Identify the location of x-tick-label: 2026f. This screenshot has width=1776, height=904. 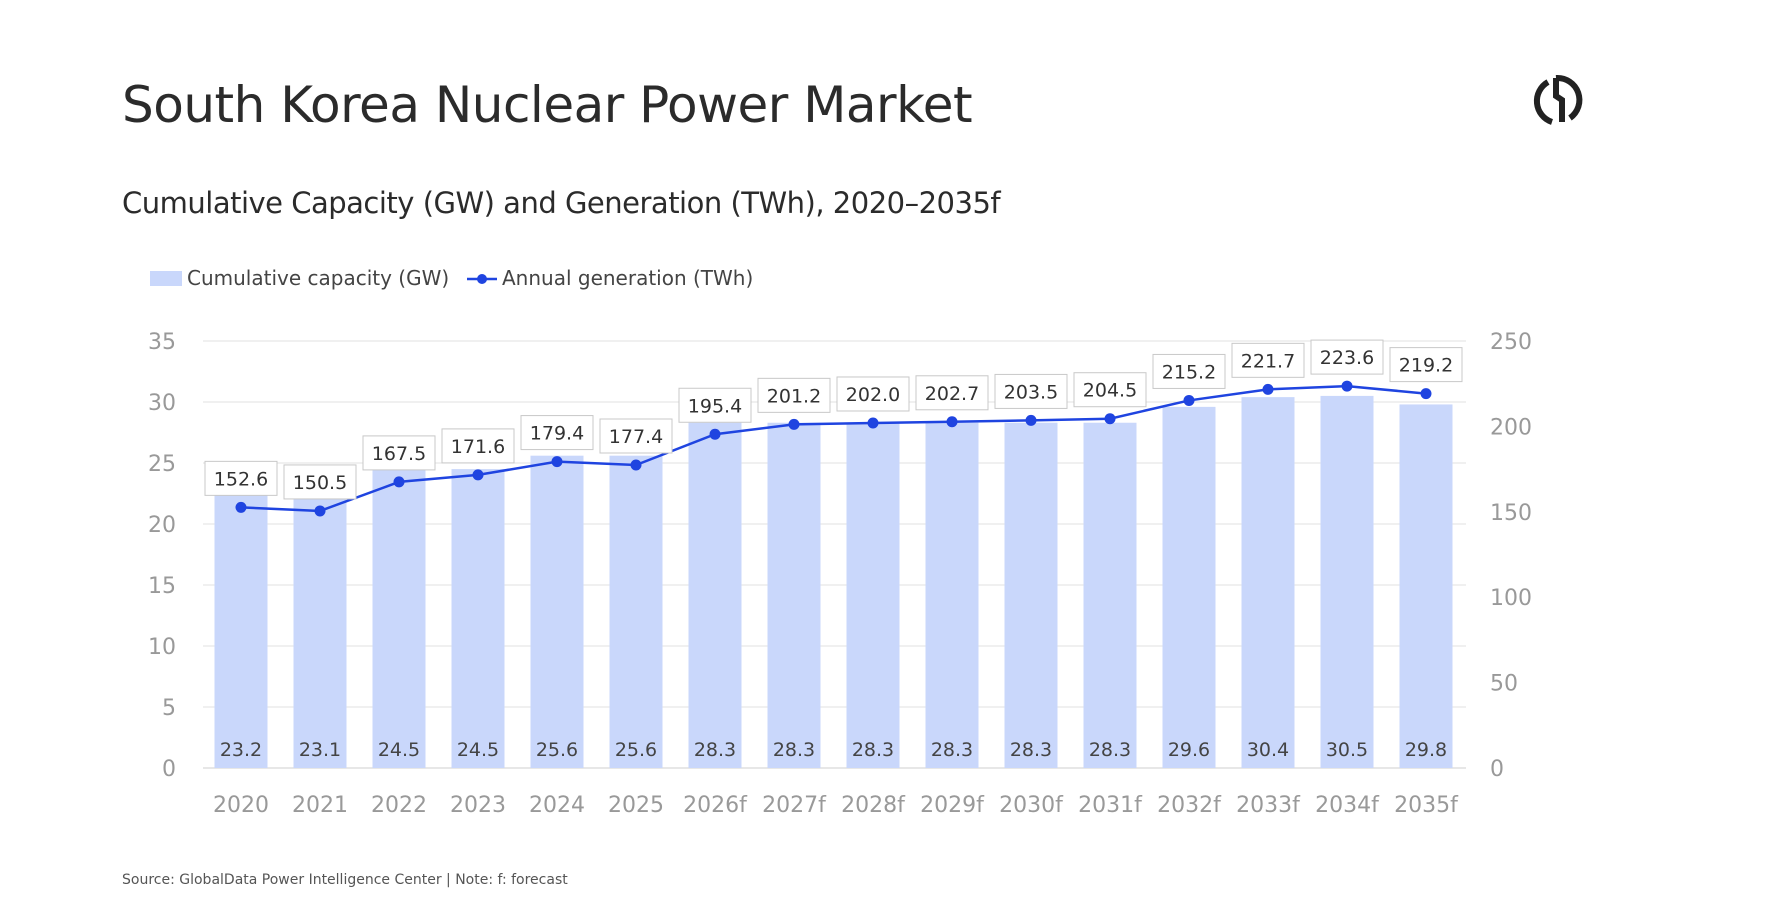
(715, 805).